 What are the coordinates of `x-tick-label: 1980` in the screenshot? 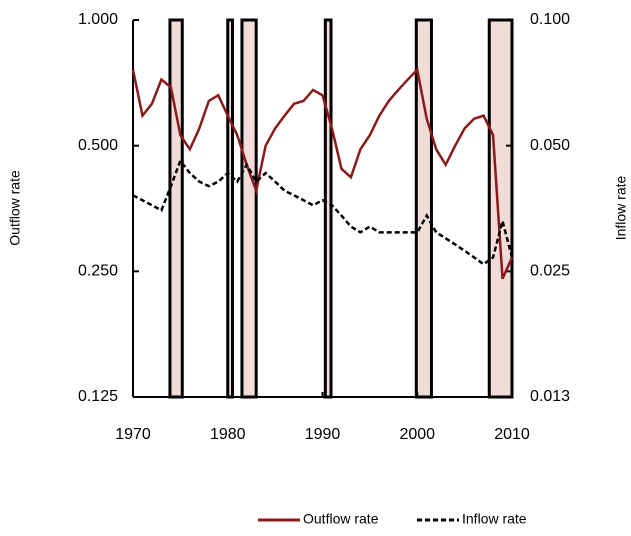 It's located at (228, 434).